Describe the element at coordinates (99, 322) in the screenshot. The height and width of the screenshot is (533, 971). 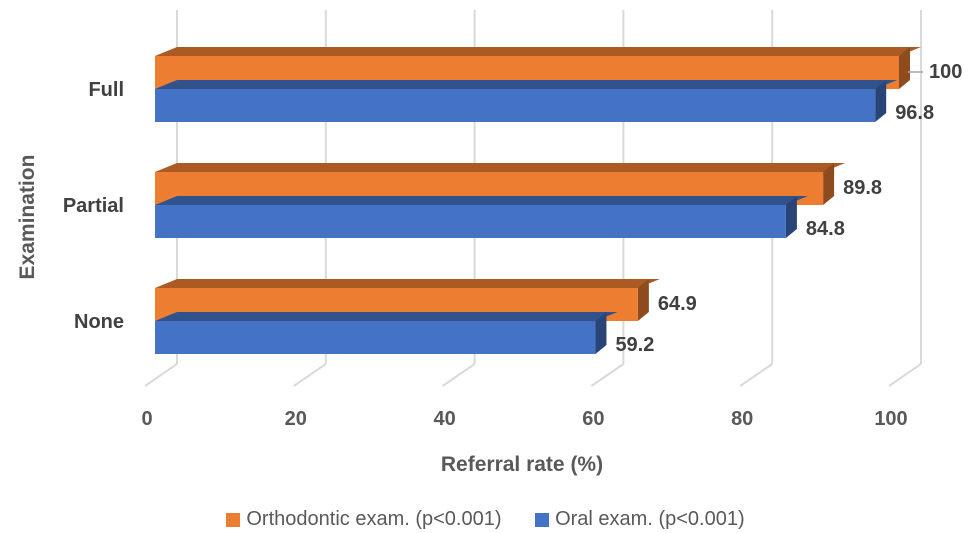
I see `category-label-none: None` at that location.